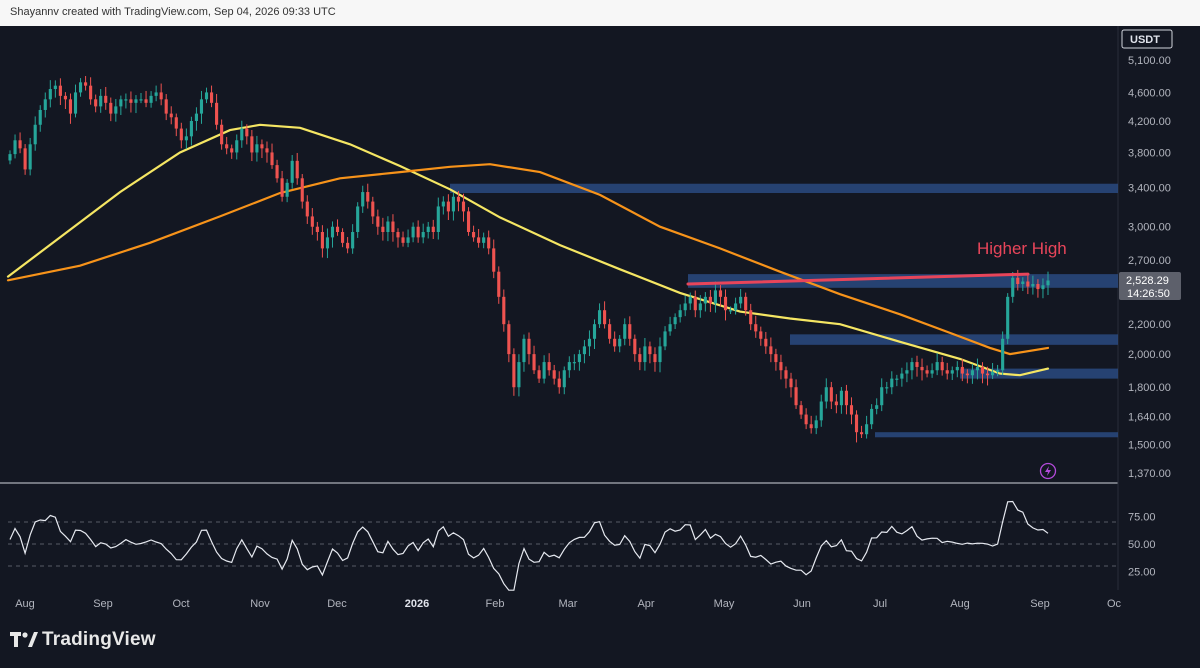  I want to click on price-tick-label: 4,600.00, so click(1149, 93).